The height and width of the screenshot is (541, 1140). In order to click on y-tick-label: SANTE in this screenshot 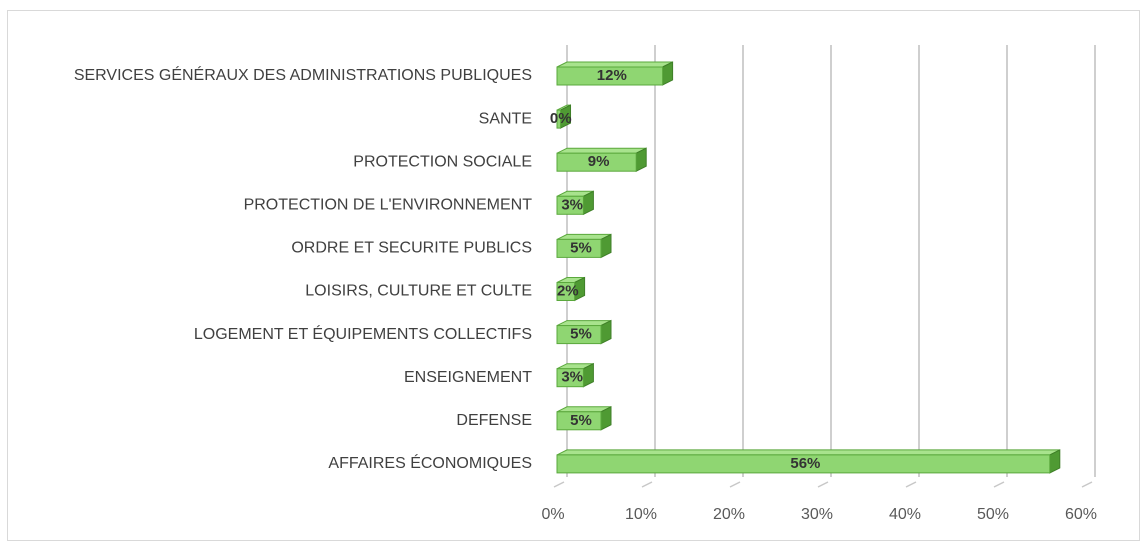, I will do `click(505, 118)`.